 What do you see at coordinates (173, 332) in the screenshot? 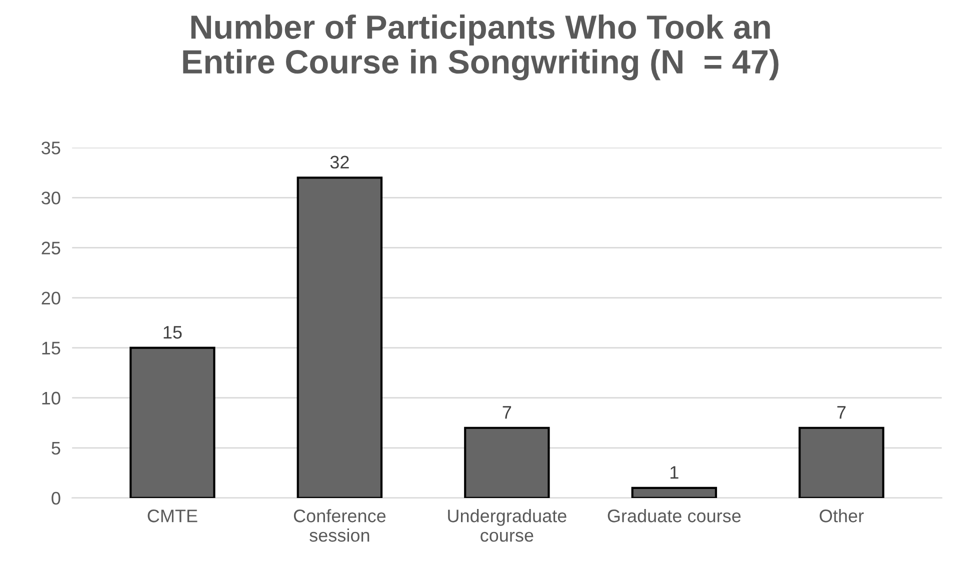
I see `data-label: 15` at bounding box center [173, 332].